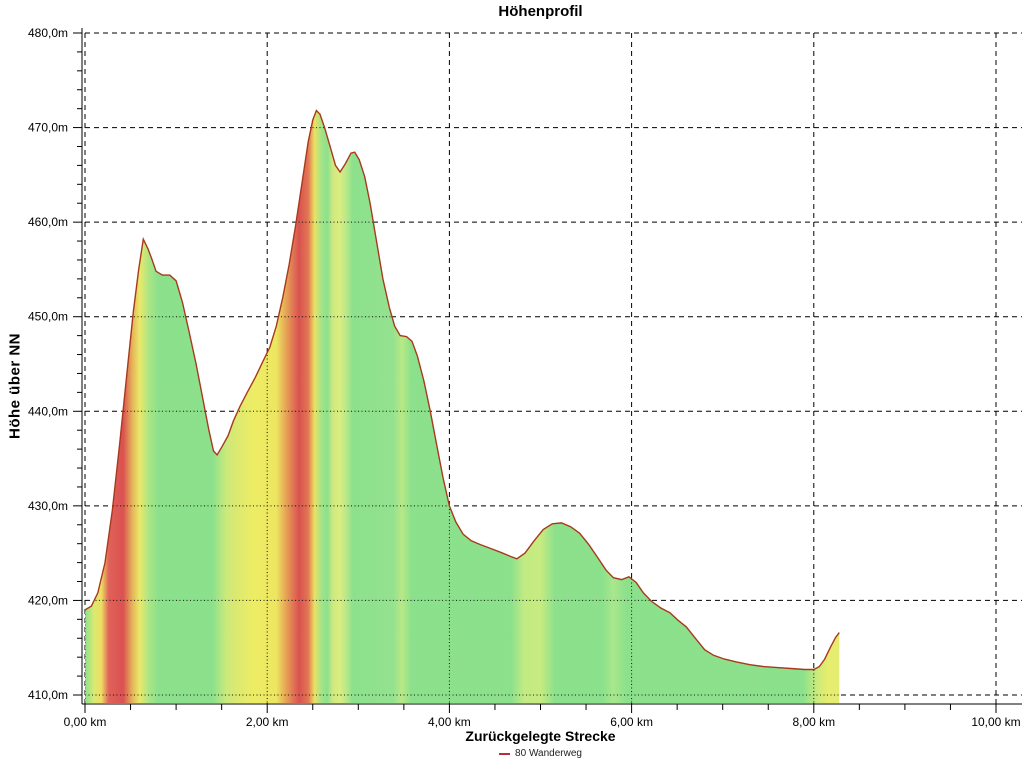 The width and height of the screenshot is (1024, 768). What do you see at coordinates (548, 753) in the screenshot?
I see `legend-label: 80 Wanderweg` at bounding box center [548, 753].